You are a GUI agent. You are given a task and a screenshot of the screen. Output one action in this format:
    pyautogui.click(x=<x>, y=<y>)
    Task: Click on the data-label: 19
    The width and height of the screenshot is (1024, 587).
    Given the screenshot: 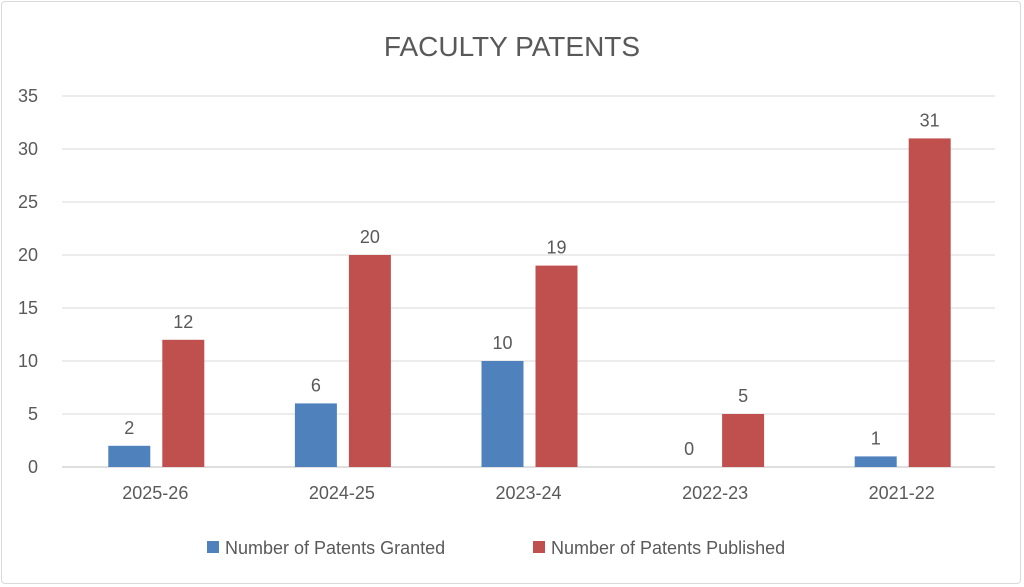 What is the action you would take?
    pyautogui.click(x=556, y=248)
    